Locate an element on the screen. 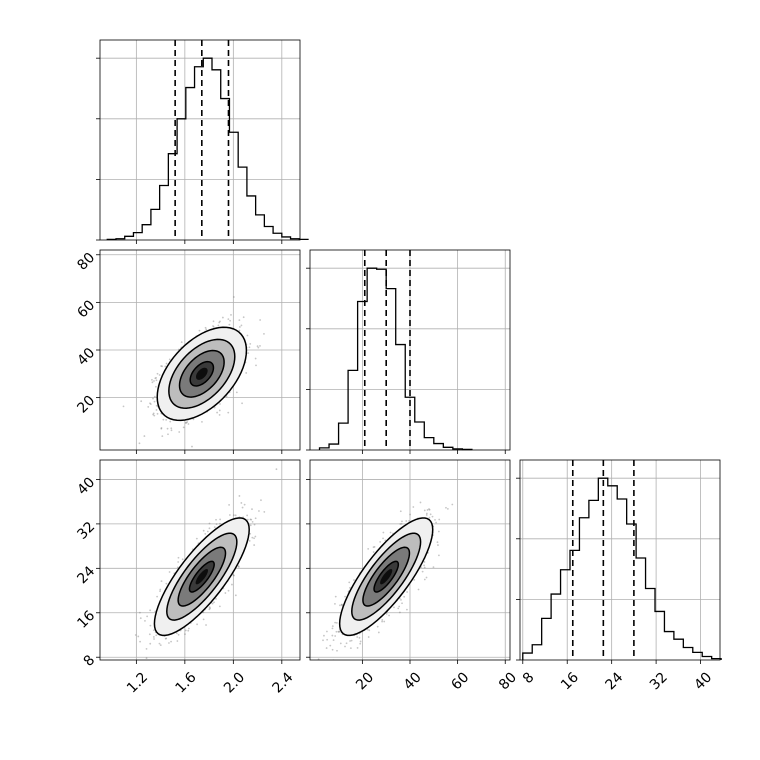  hist-p0-histogram-step is located at coordinates (207, 149).